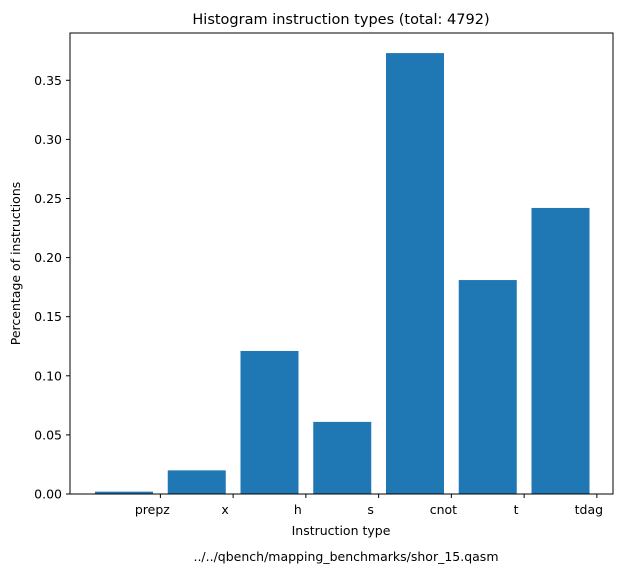  I want to click on x-tick-label-s: s, so click(370, 509).